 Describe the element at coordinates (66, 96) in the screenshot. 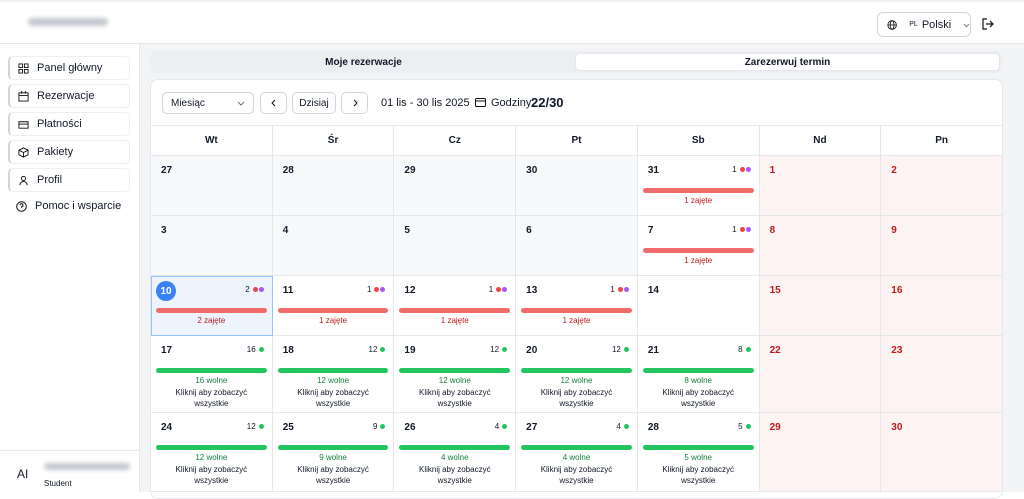

I see `nav-text: Rezerwacje` at that location.